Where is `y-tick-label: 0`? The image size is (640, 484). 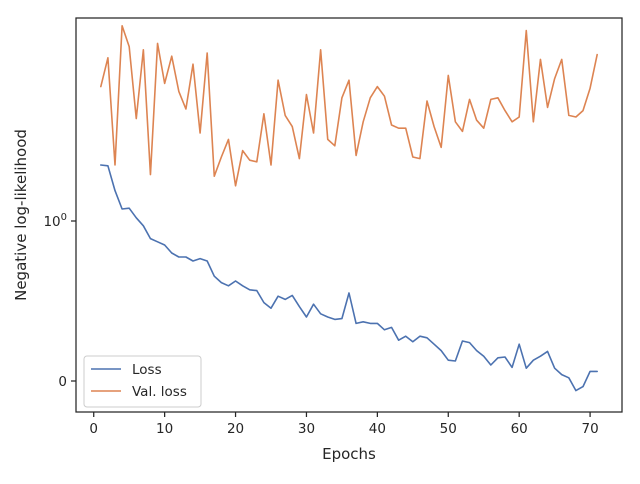
y-tick-label: 0 is located at coordinates (62, 382).